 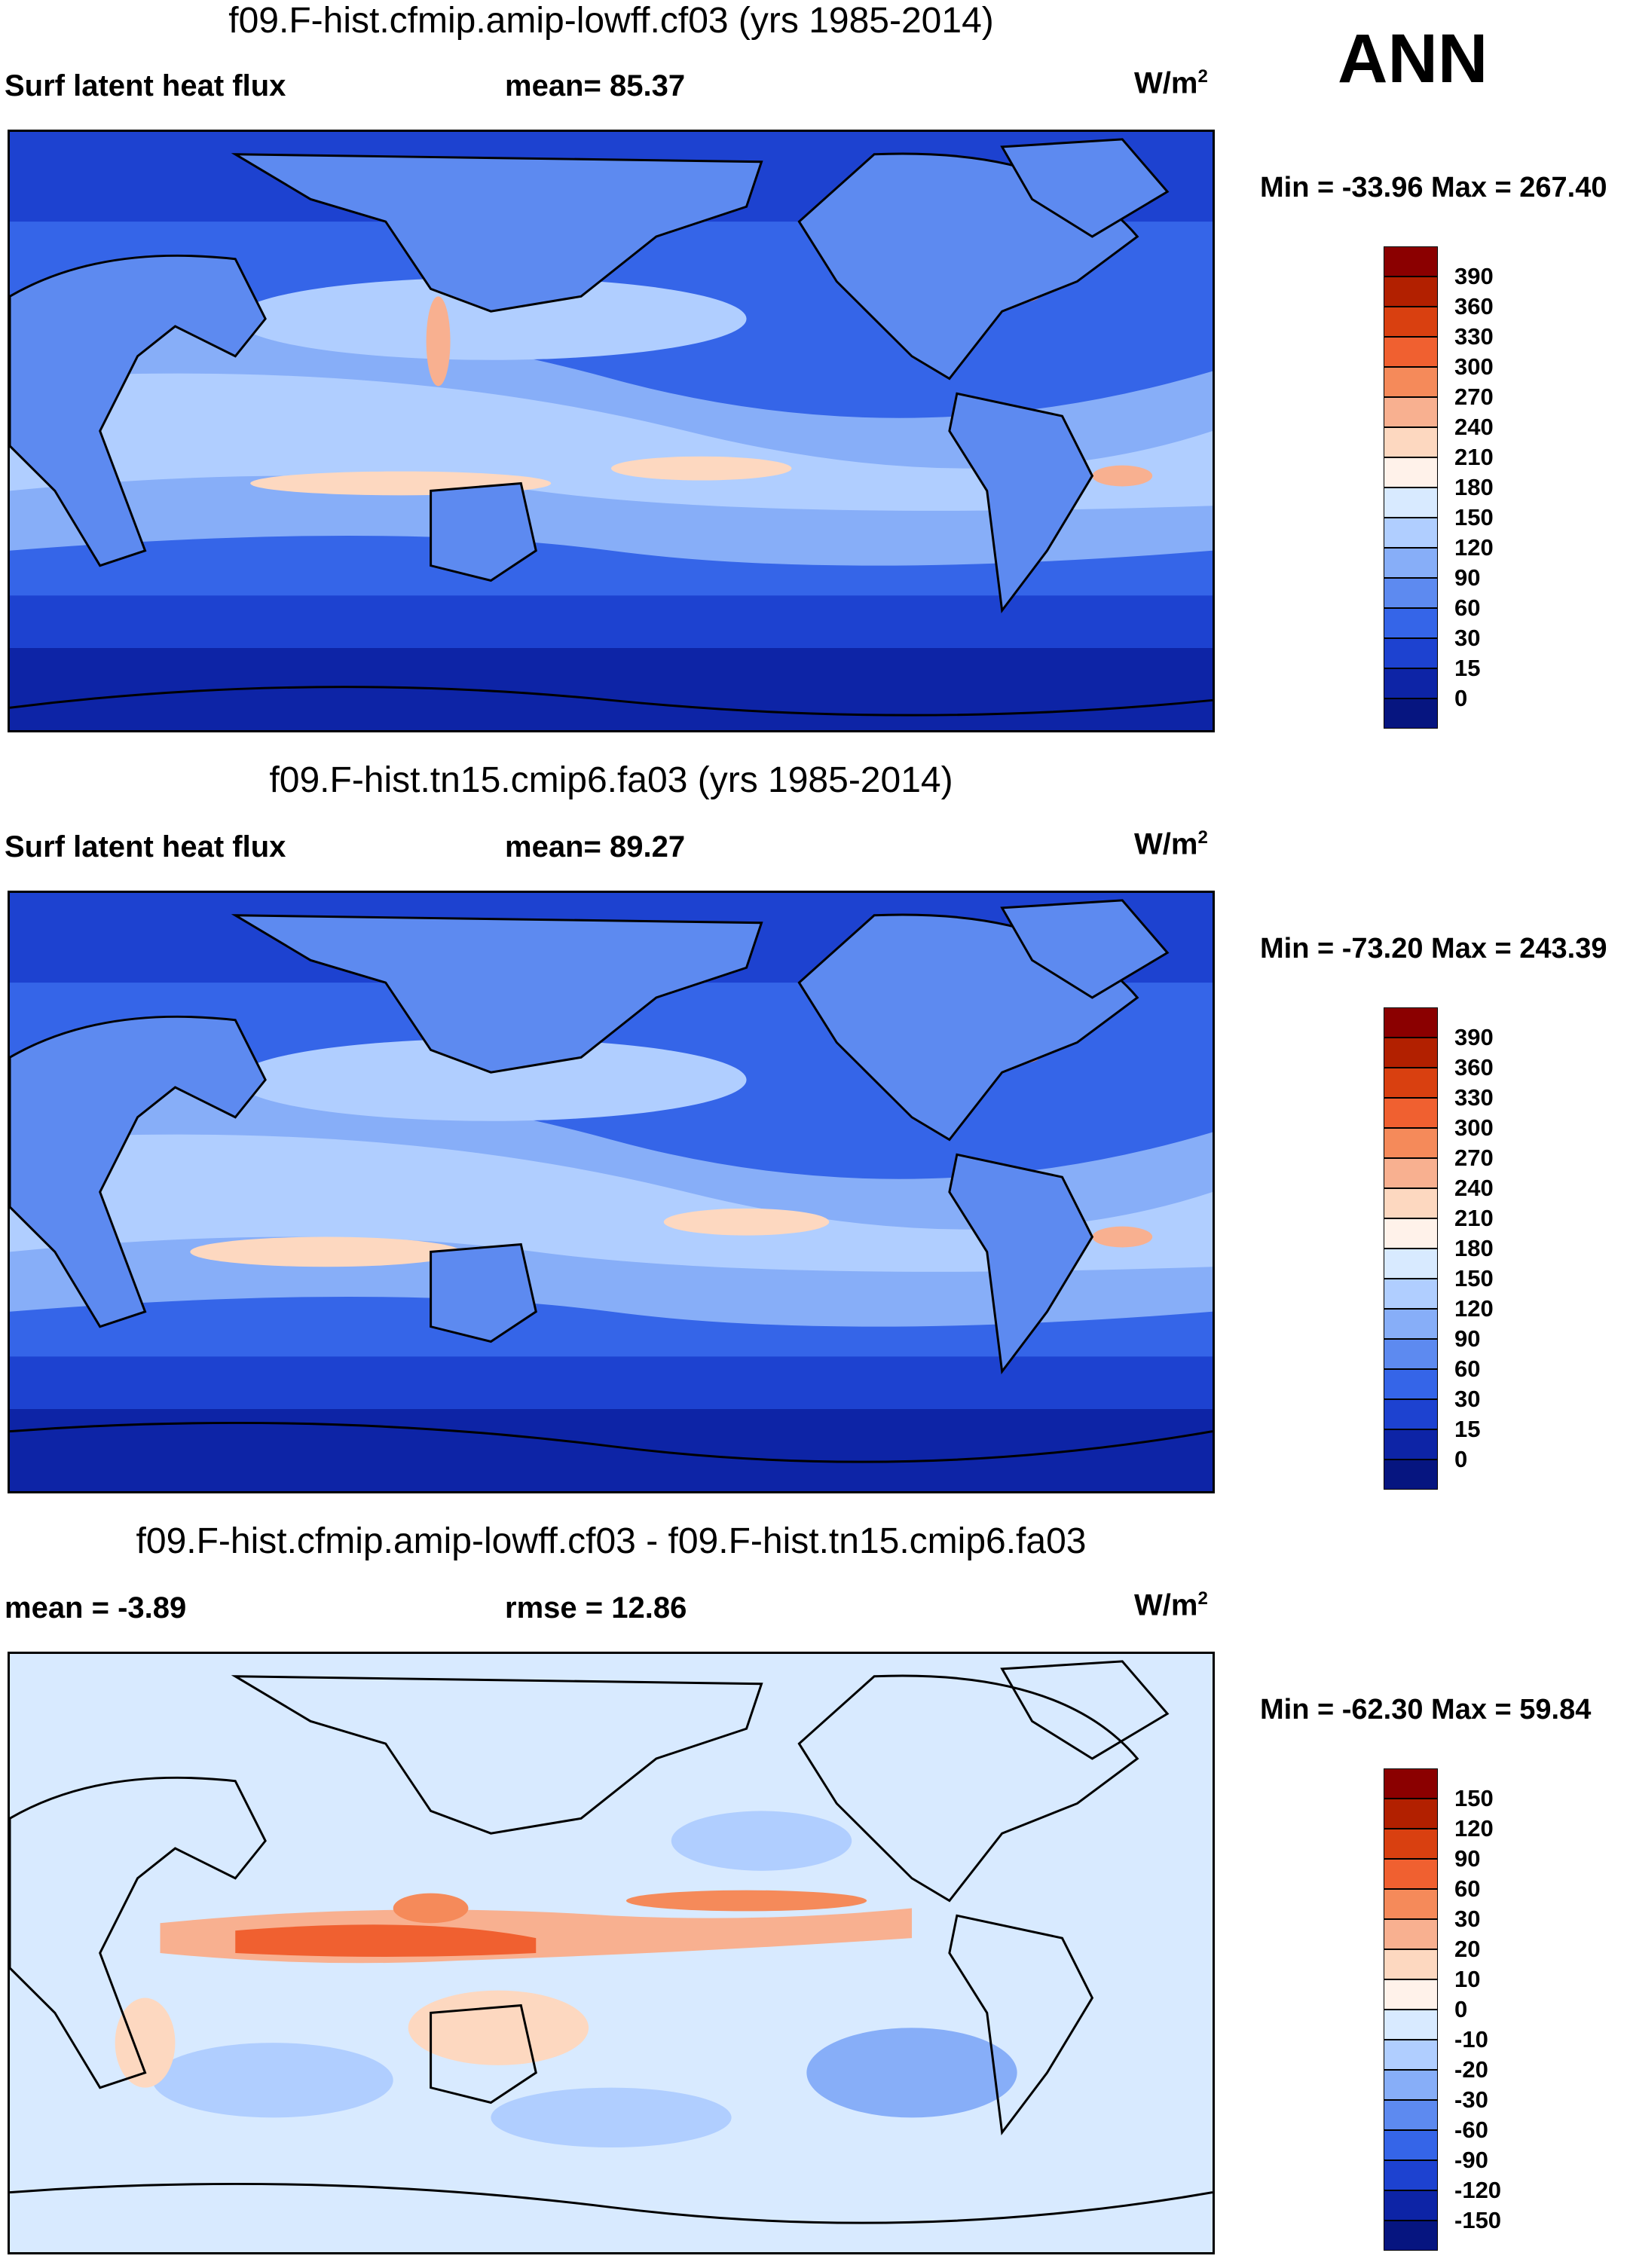 I want to click on panel-2-units: W/m2, so click(x=1171, y=844).